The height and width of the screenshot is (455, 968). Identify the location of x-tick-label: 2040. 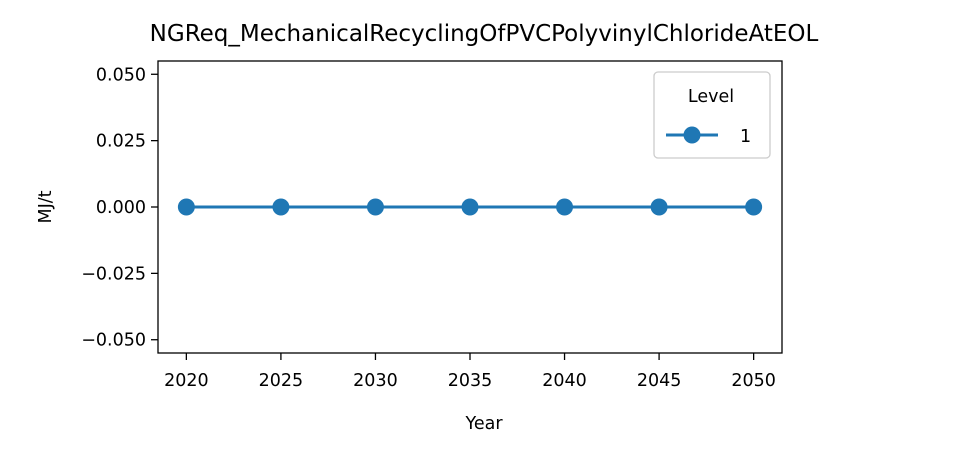
(564, 381).